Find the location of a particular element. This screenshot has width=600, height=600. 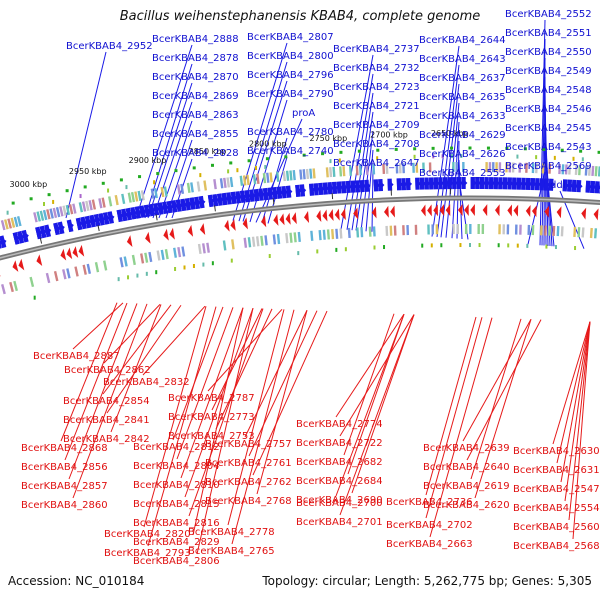

gene-label-reverse: BcerKBAB4_2832 is located at coordinates (146, 382).